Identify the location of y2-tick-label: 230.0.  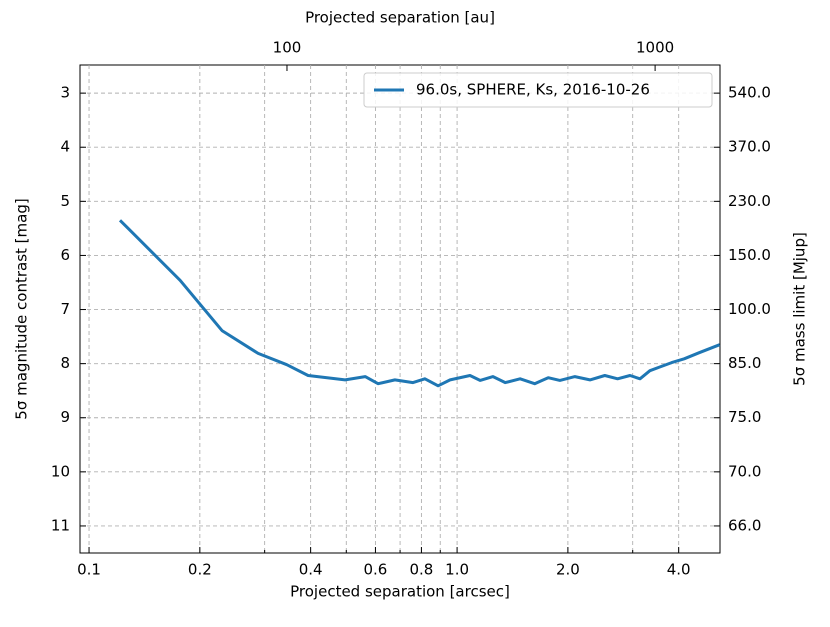
(749, 201).